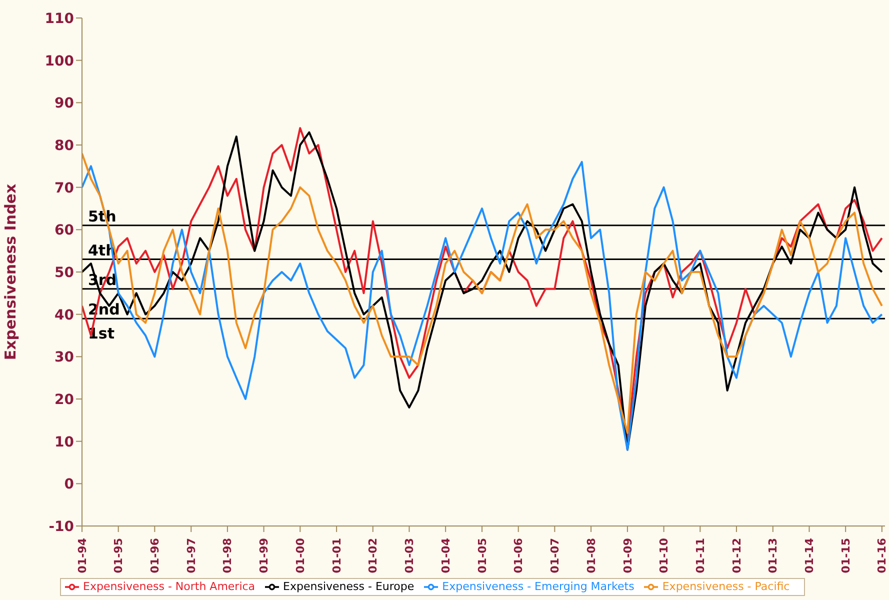 The width and height of the screenshot is (889, 600). I want to click on x-tick-label: 01-96, so click(155, 556).